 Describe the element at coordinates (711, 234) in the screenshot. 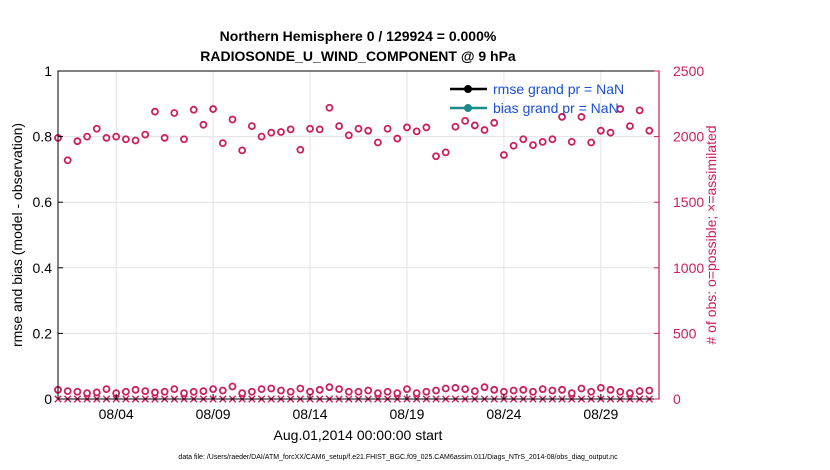

I see `y-axis-label-right: # of obs: o=possible; ×=assimilated` at that location.